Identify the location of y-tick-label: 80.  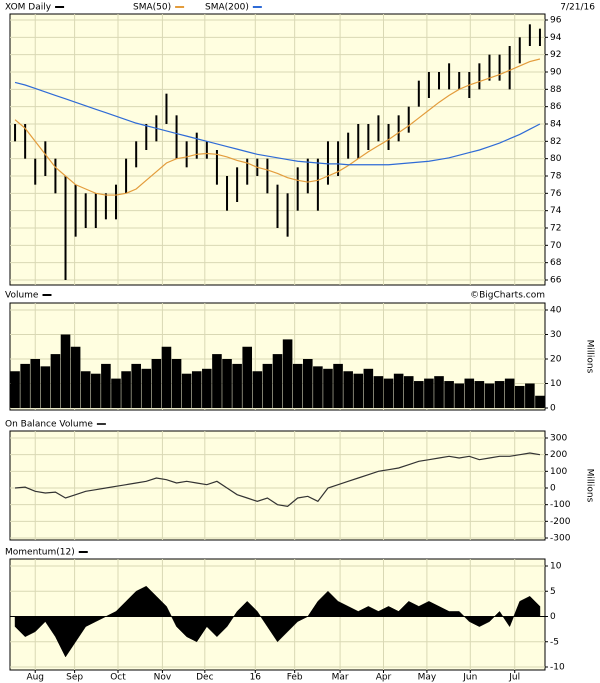
(556, 159).